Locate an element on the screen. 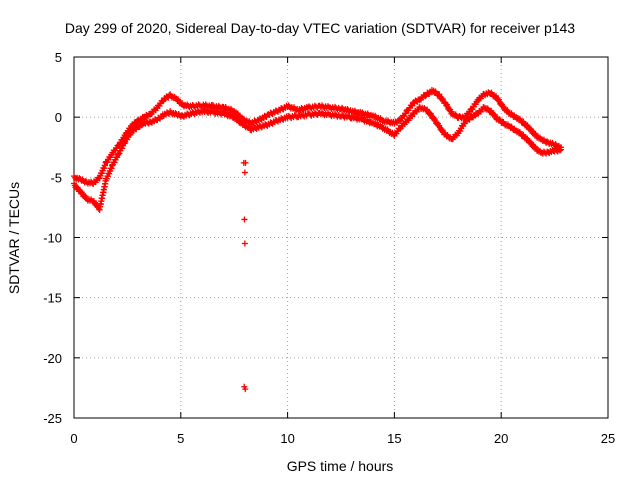 The image size is (640, 480). x-tick-label: 5 is located at coordinates (180, 438).